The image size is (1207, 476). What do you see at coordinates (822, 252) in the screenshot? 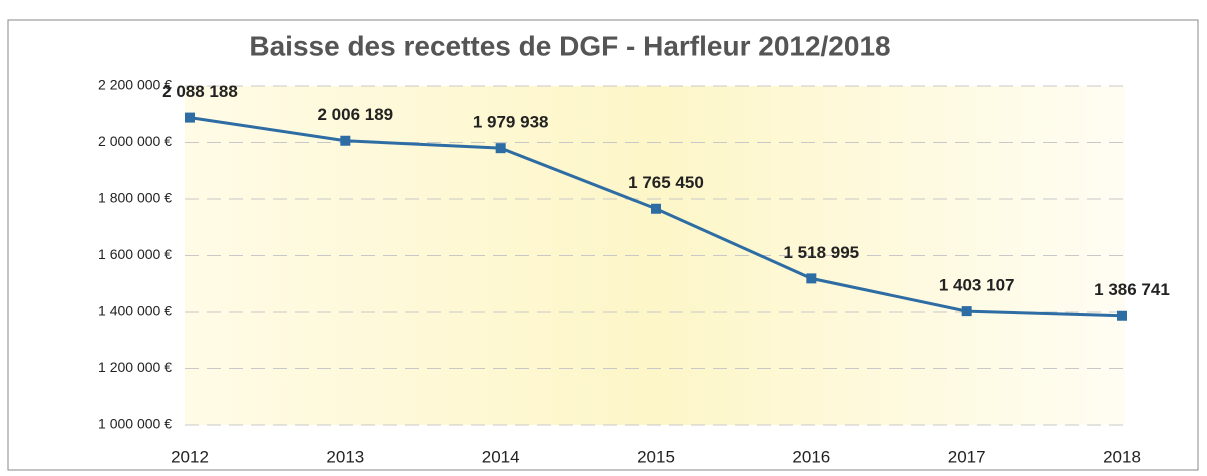
I see `data-label: 1 518 995` at bounding box center [822, 252].